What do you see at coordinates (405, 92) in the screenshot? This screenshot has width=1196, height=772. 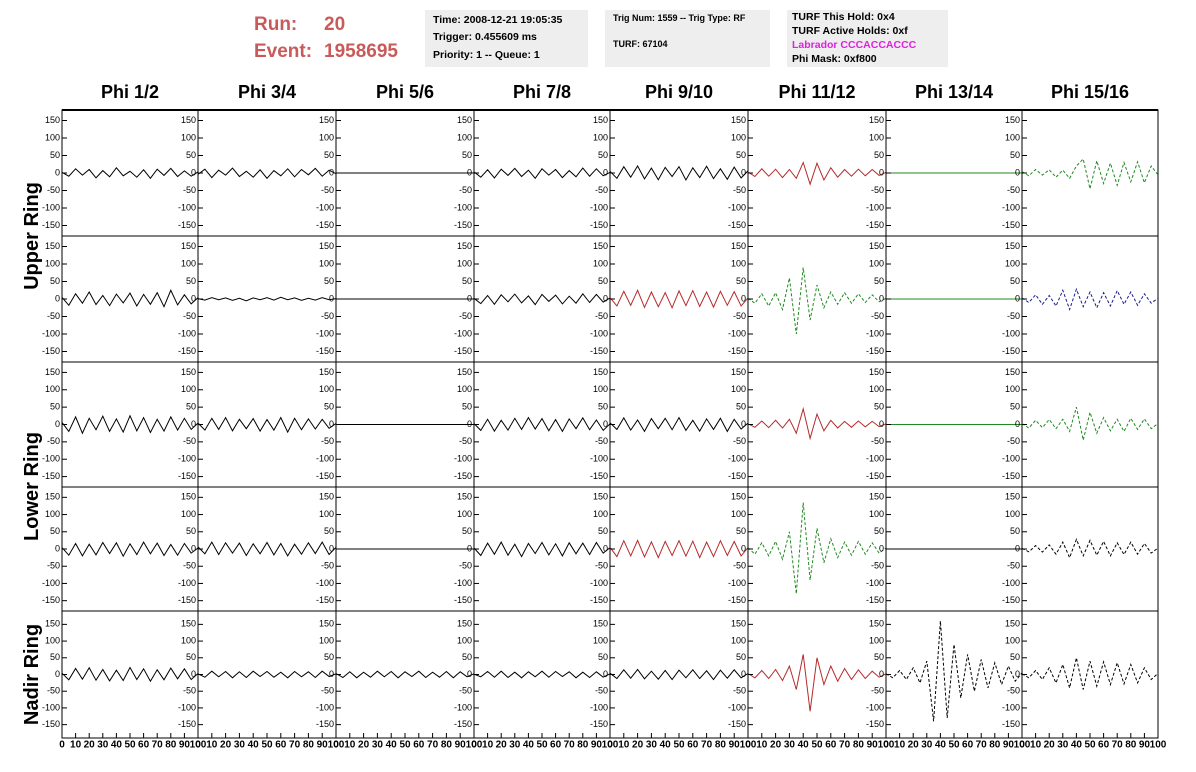 I see `column-title: Phi 5/6` at bounding box center [405, 92].